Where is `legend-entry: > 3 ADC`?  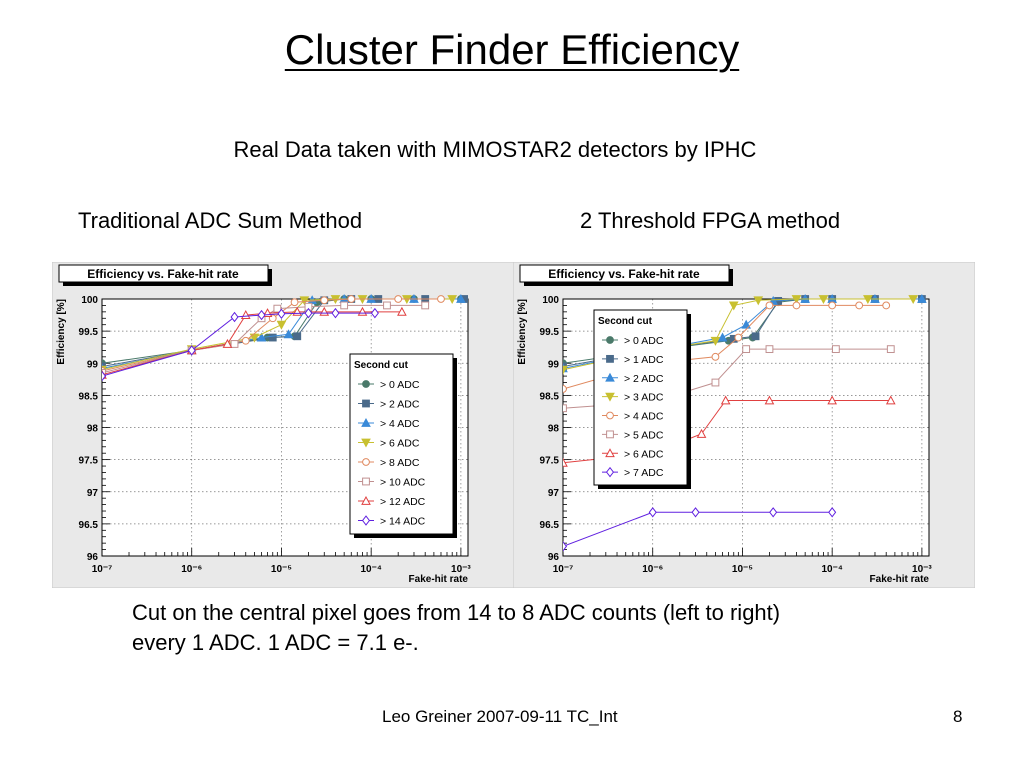 legend-entry: > 3 ADC is located at coordinates (644, 398).